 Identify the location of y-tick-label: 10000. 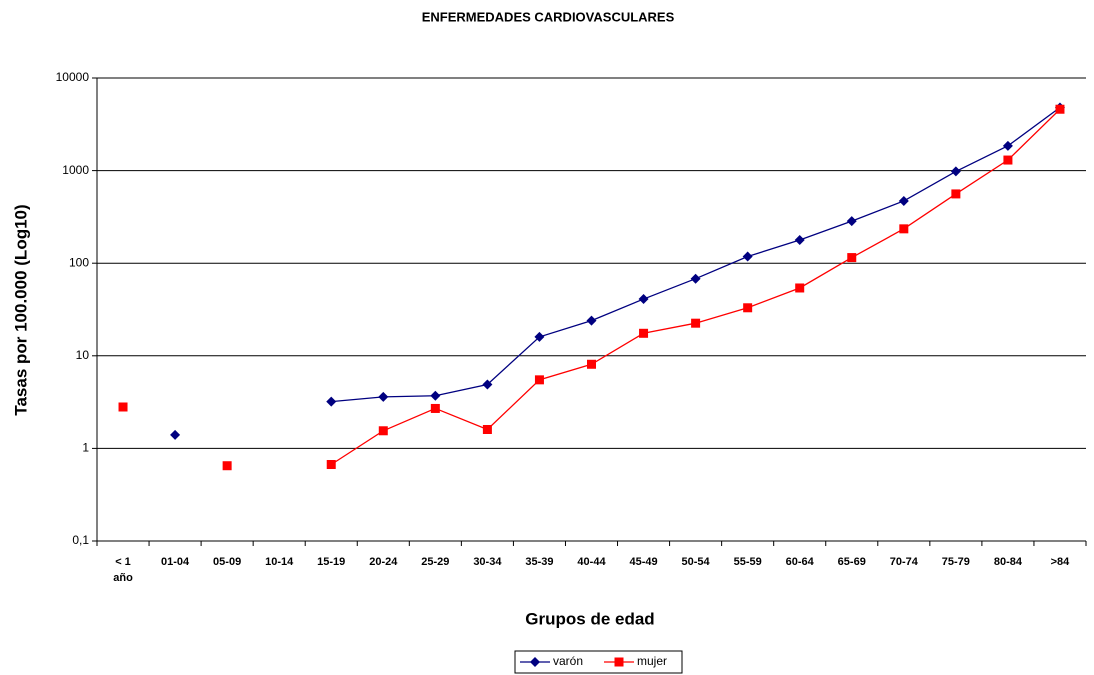
(73, 77).